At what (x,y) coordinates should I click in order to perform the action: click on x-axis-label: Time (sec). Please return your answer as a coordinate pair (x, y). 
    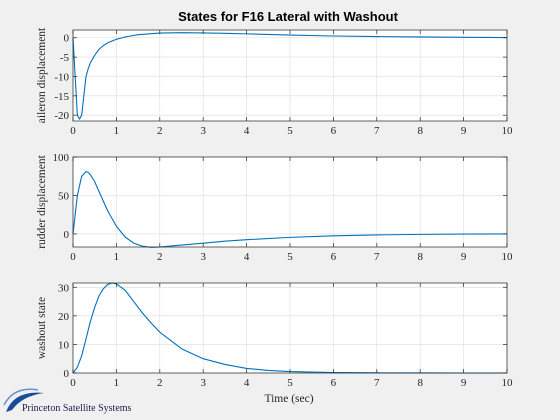
    Looking at the image, I should click on (288, 399).